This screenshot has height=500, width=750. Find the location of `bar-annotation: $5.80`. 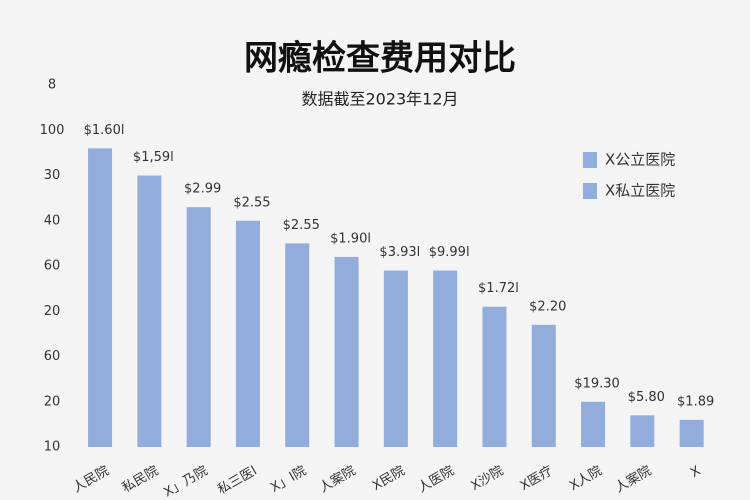

bar-annotation: $5.80 is located at coordinates (646, 397).